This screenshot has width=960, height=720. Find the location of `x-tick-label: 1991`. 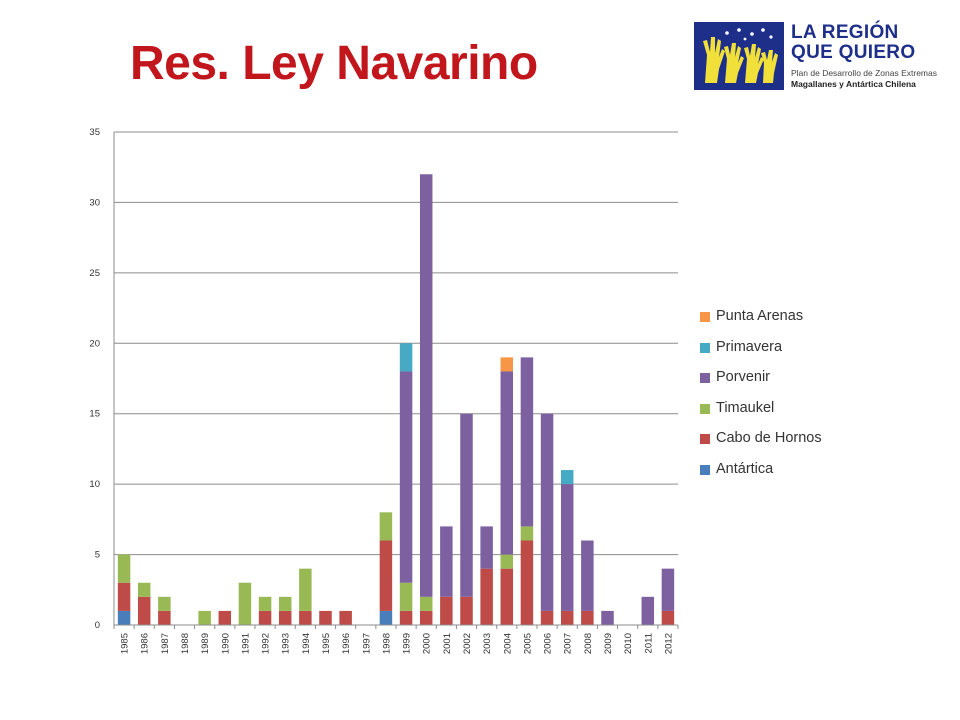

x-tick-label: 1991 is located at coordinates (245, 643).